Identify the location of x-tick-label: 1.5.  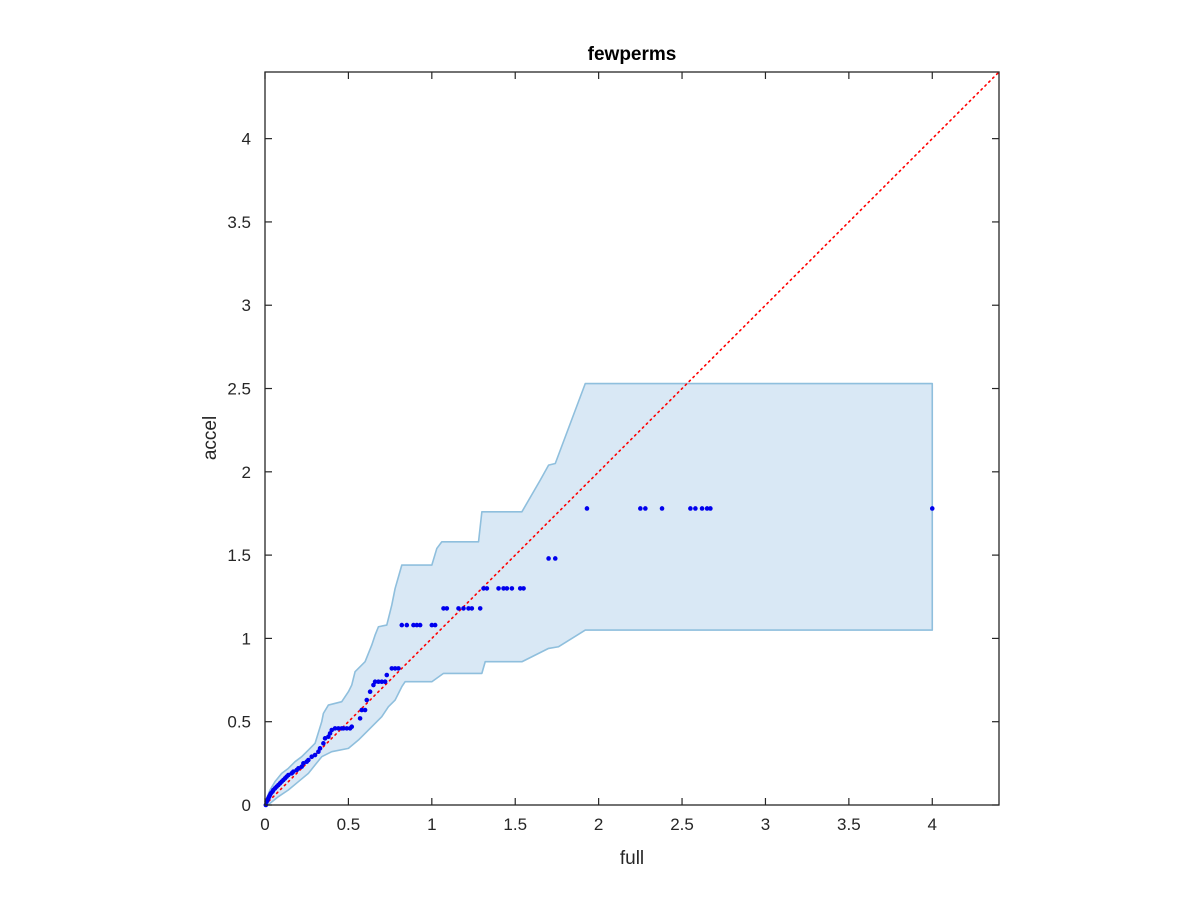
(515, 824).